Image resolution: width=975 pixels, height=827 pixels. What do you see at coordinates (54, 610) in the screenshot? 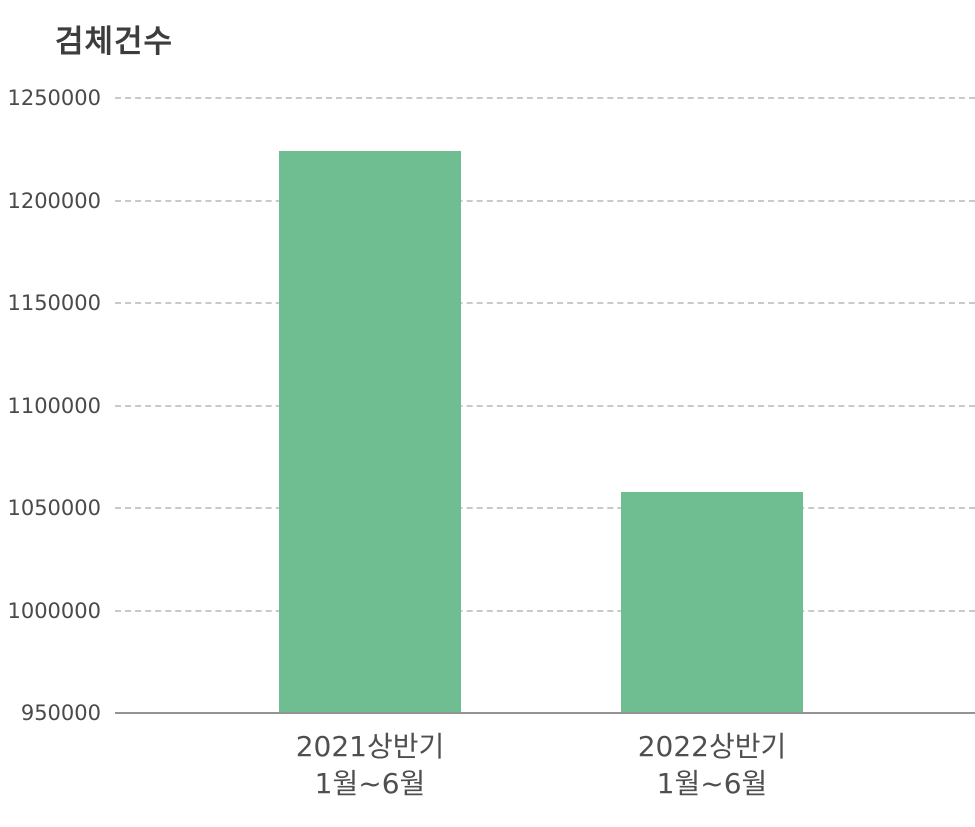
I see `y-tick-label: 1000000` at bounding box center [54, 610].